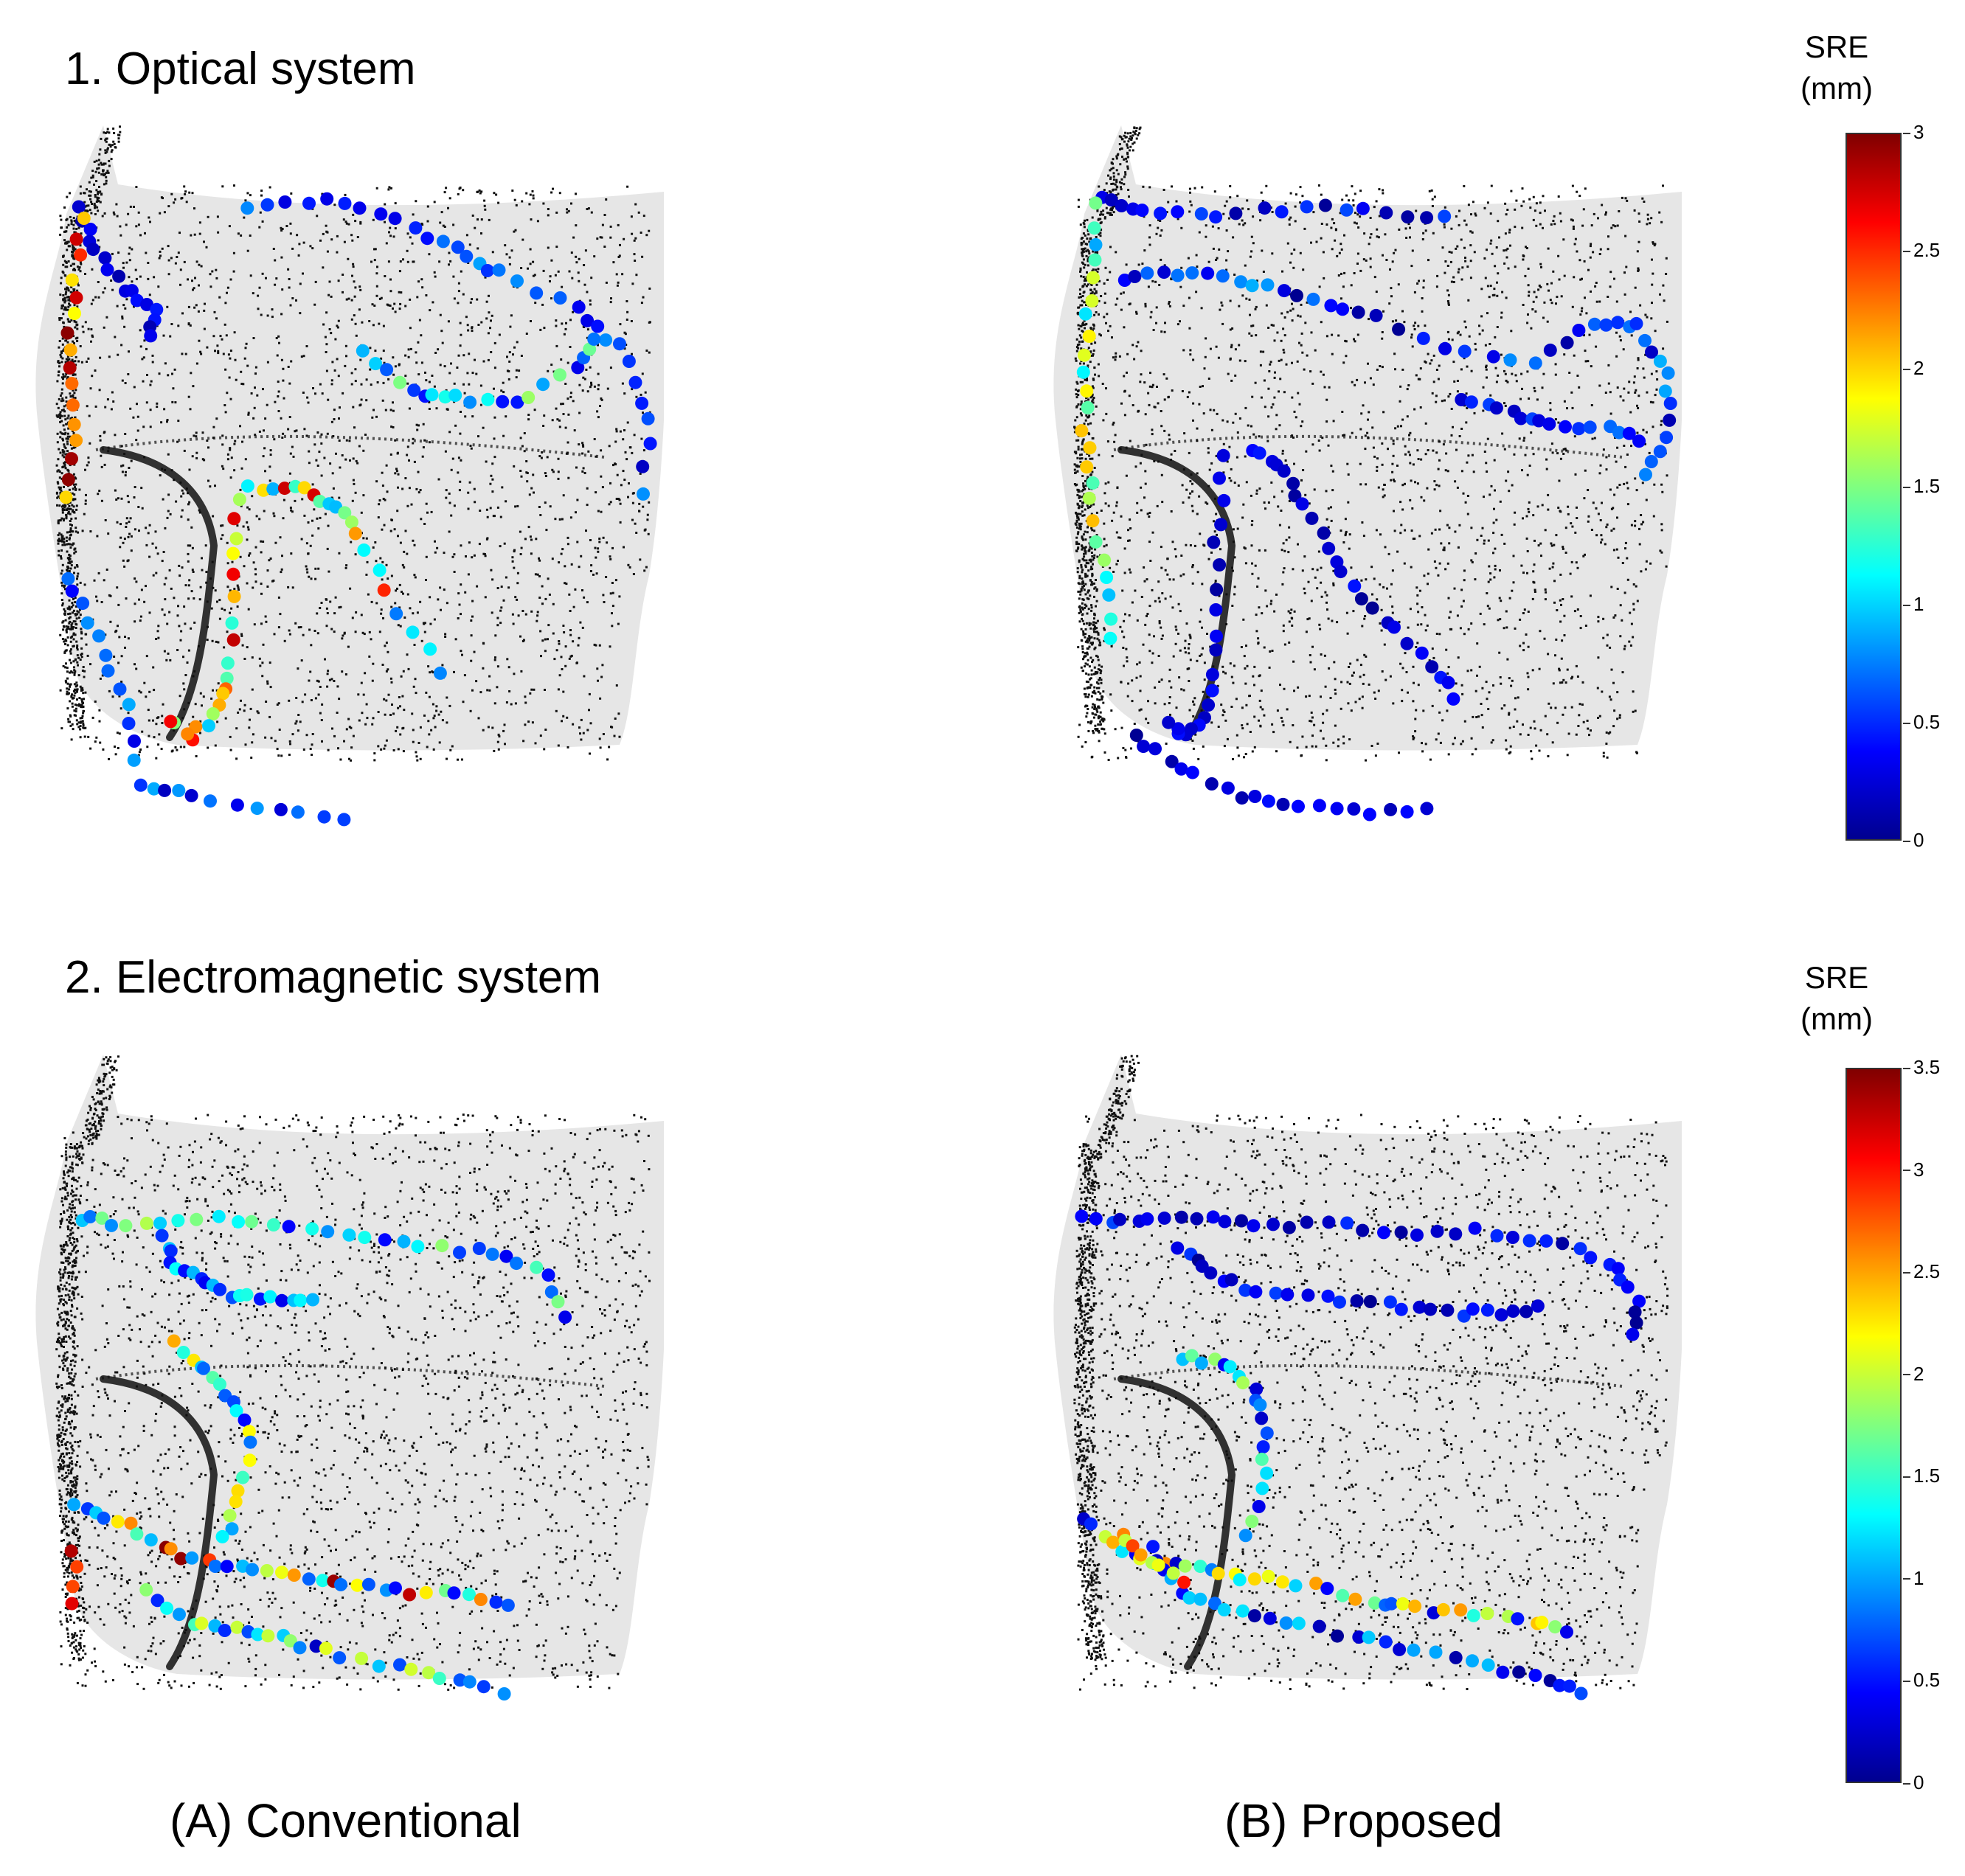 This screenshot has height=1876, width=1965. Describe the element at coordinates (1836, 46) in the screenshot. I see `colorbar-optical-title-line1: SRE` at that location.